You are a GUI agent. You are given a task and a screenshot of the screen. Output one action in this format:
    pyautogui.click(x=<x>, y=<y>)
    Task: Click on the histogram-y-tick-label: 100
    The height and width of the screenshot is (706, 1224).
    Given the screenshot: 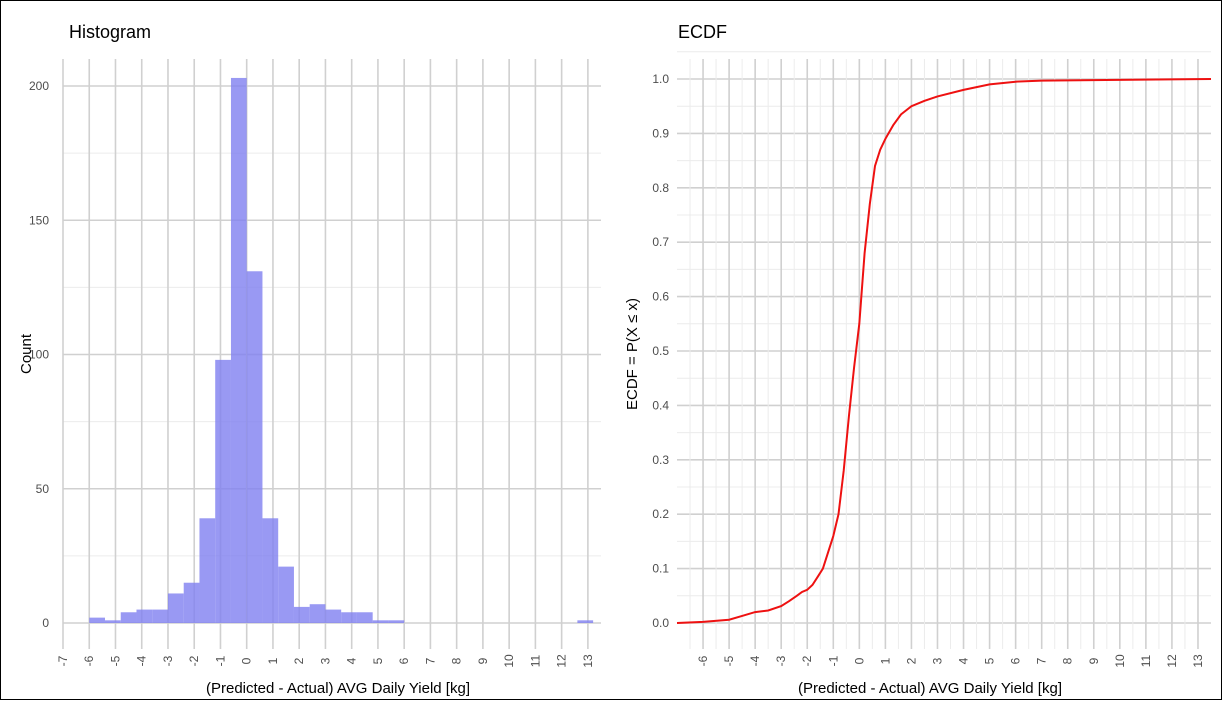 What is the action you would take?
    pyautogui.click(x=39, y=355)
    